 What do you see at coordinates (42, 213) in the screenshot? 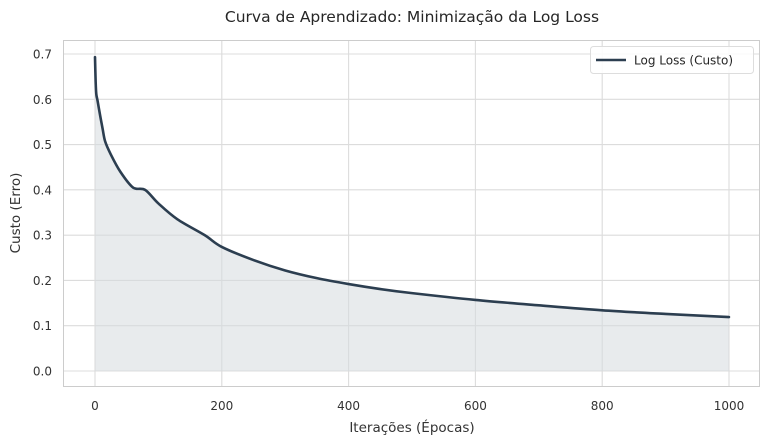
I see `y-axis-ticks: 0.0 0.1 0.2 0.3 0.4 0.5 0.6 0.7` at bounding box center [42, 213].